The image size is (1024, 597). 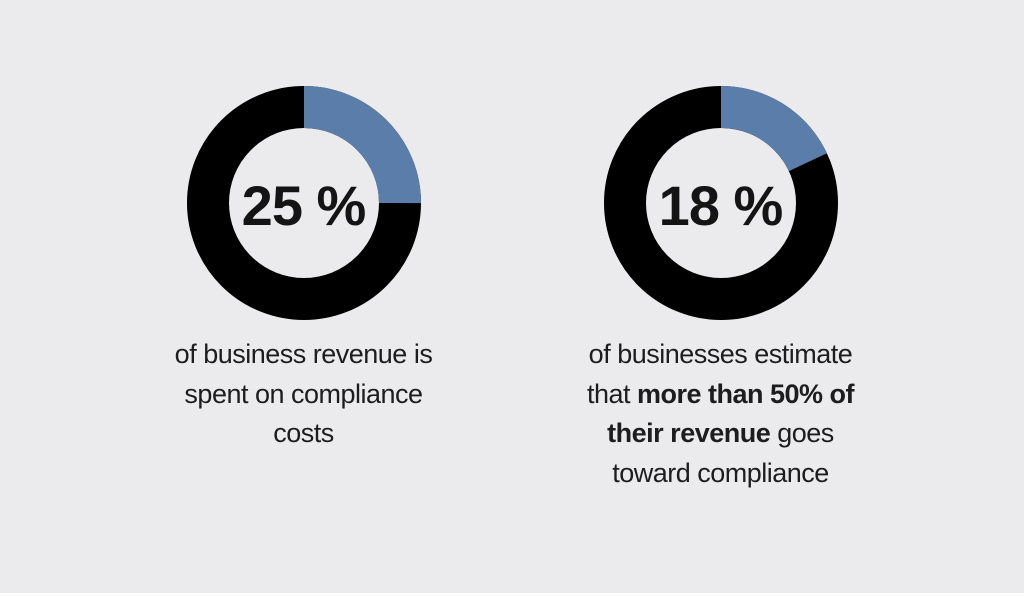 I want to click on donut-chart-25-percent: 25 %, so click(x=303, y=203).